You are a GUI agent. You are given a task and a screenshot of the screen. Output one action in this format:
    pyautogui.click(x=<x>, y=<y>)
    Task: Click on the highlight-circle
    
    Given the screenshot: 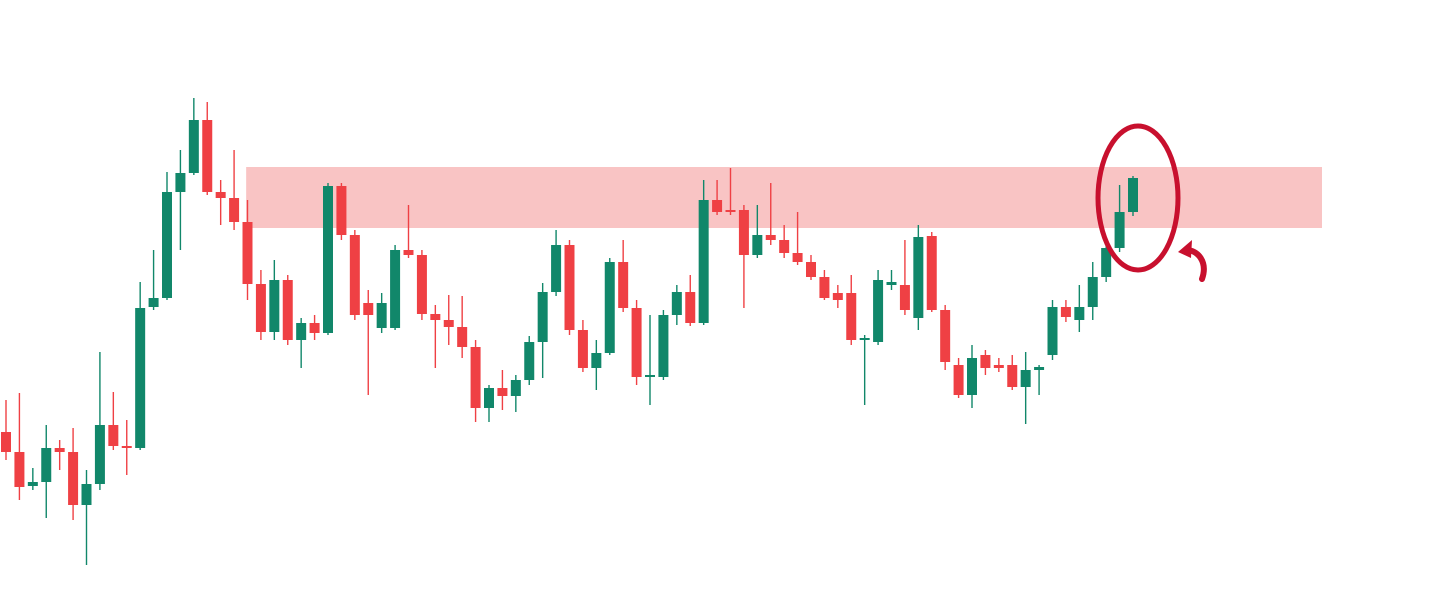 What is the action you would take?
    pyautogui.click(x=1138, y=198)
    